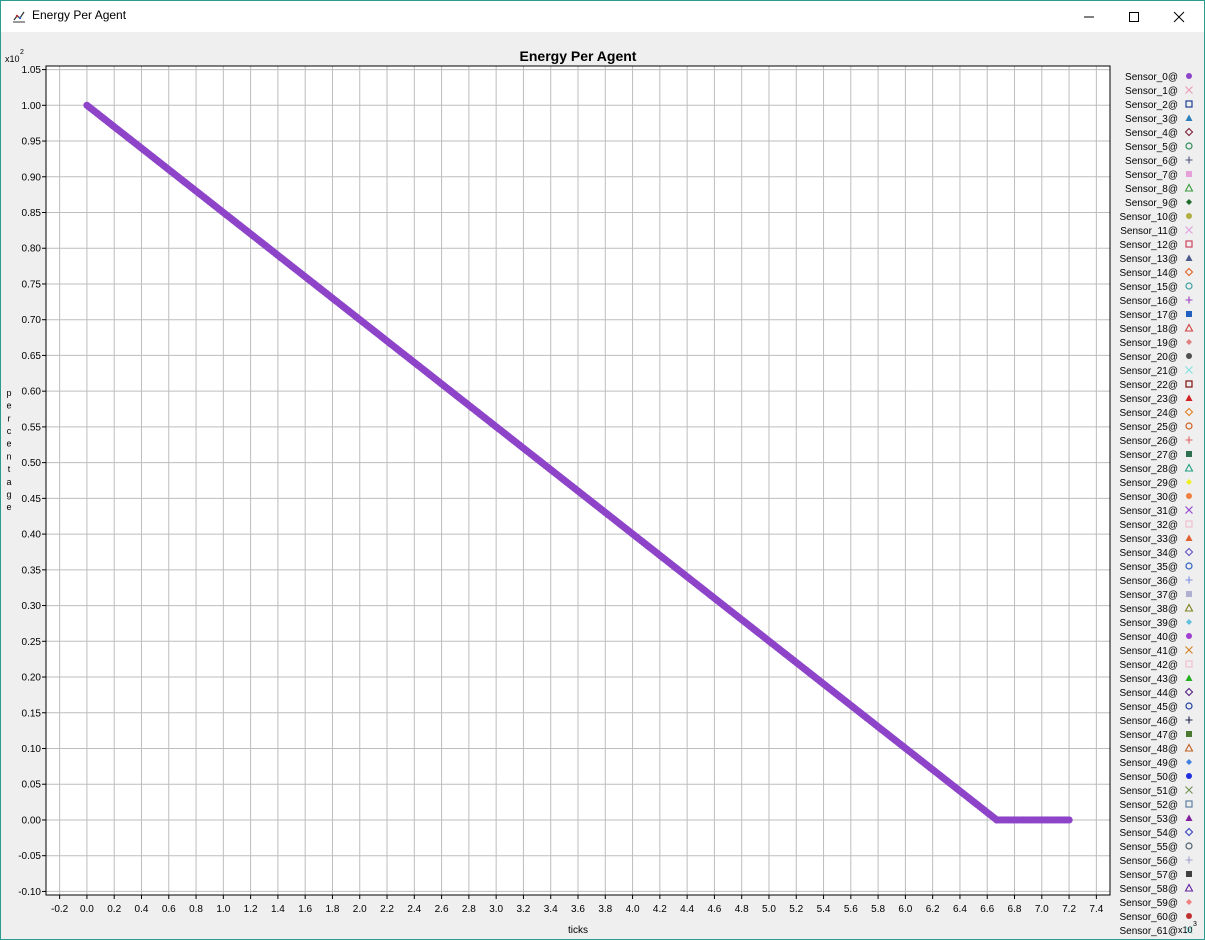 This screenshot has width=1205, height=940. I want to click on x-tick-label: 0.4, so click(142, 909).